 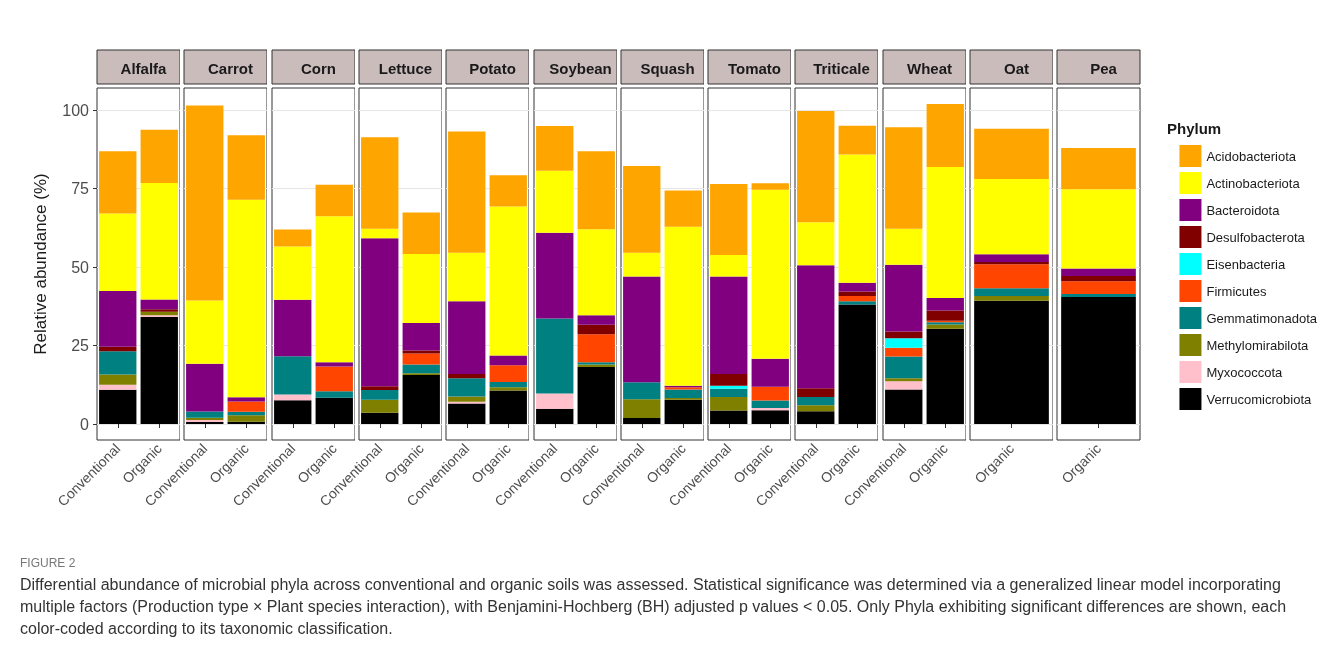 I want to click on y-tick-label: 100, so click(x=76, y=110).